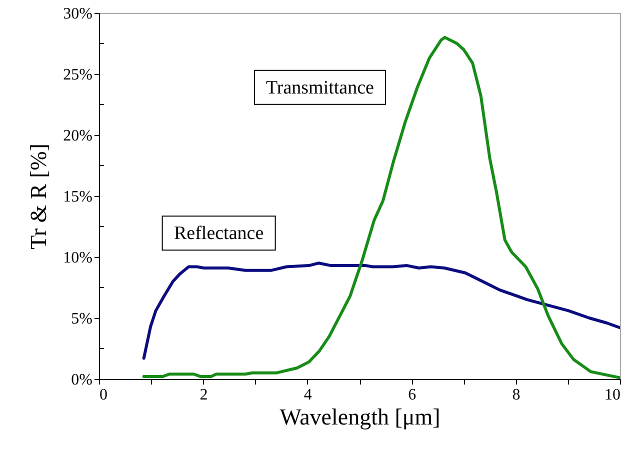 The height and width of the screenshot is (463, 628). What do you see at coordinates (81, 380) in the screenshot?
I see `y-tick-label: 0%` at bounding box center [81, 380].